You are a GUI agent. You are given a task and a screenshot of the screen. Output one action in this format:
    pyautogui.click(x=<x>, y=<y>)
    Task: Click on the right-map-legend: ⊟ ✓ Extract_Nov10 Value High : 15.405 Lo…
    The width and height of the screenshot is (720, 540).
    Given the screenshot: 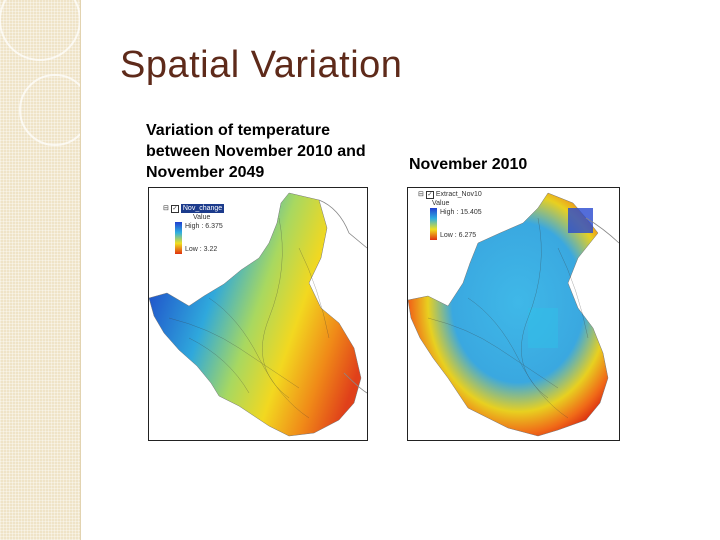 What is the action you would take?
    pyautogui.click(x=450, y=215)
    